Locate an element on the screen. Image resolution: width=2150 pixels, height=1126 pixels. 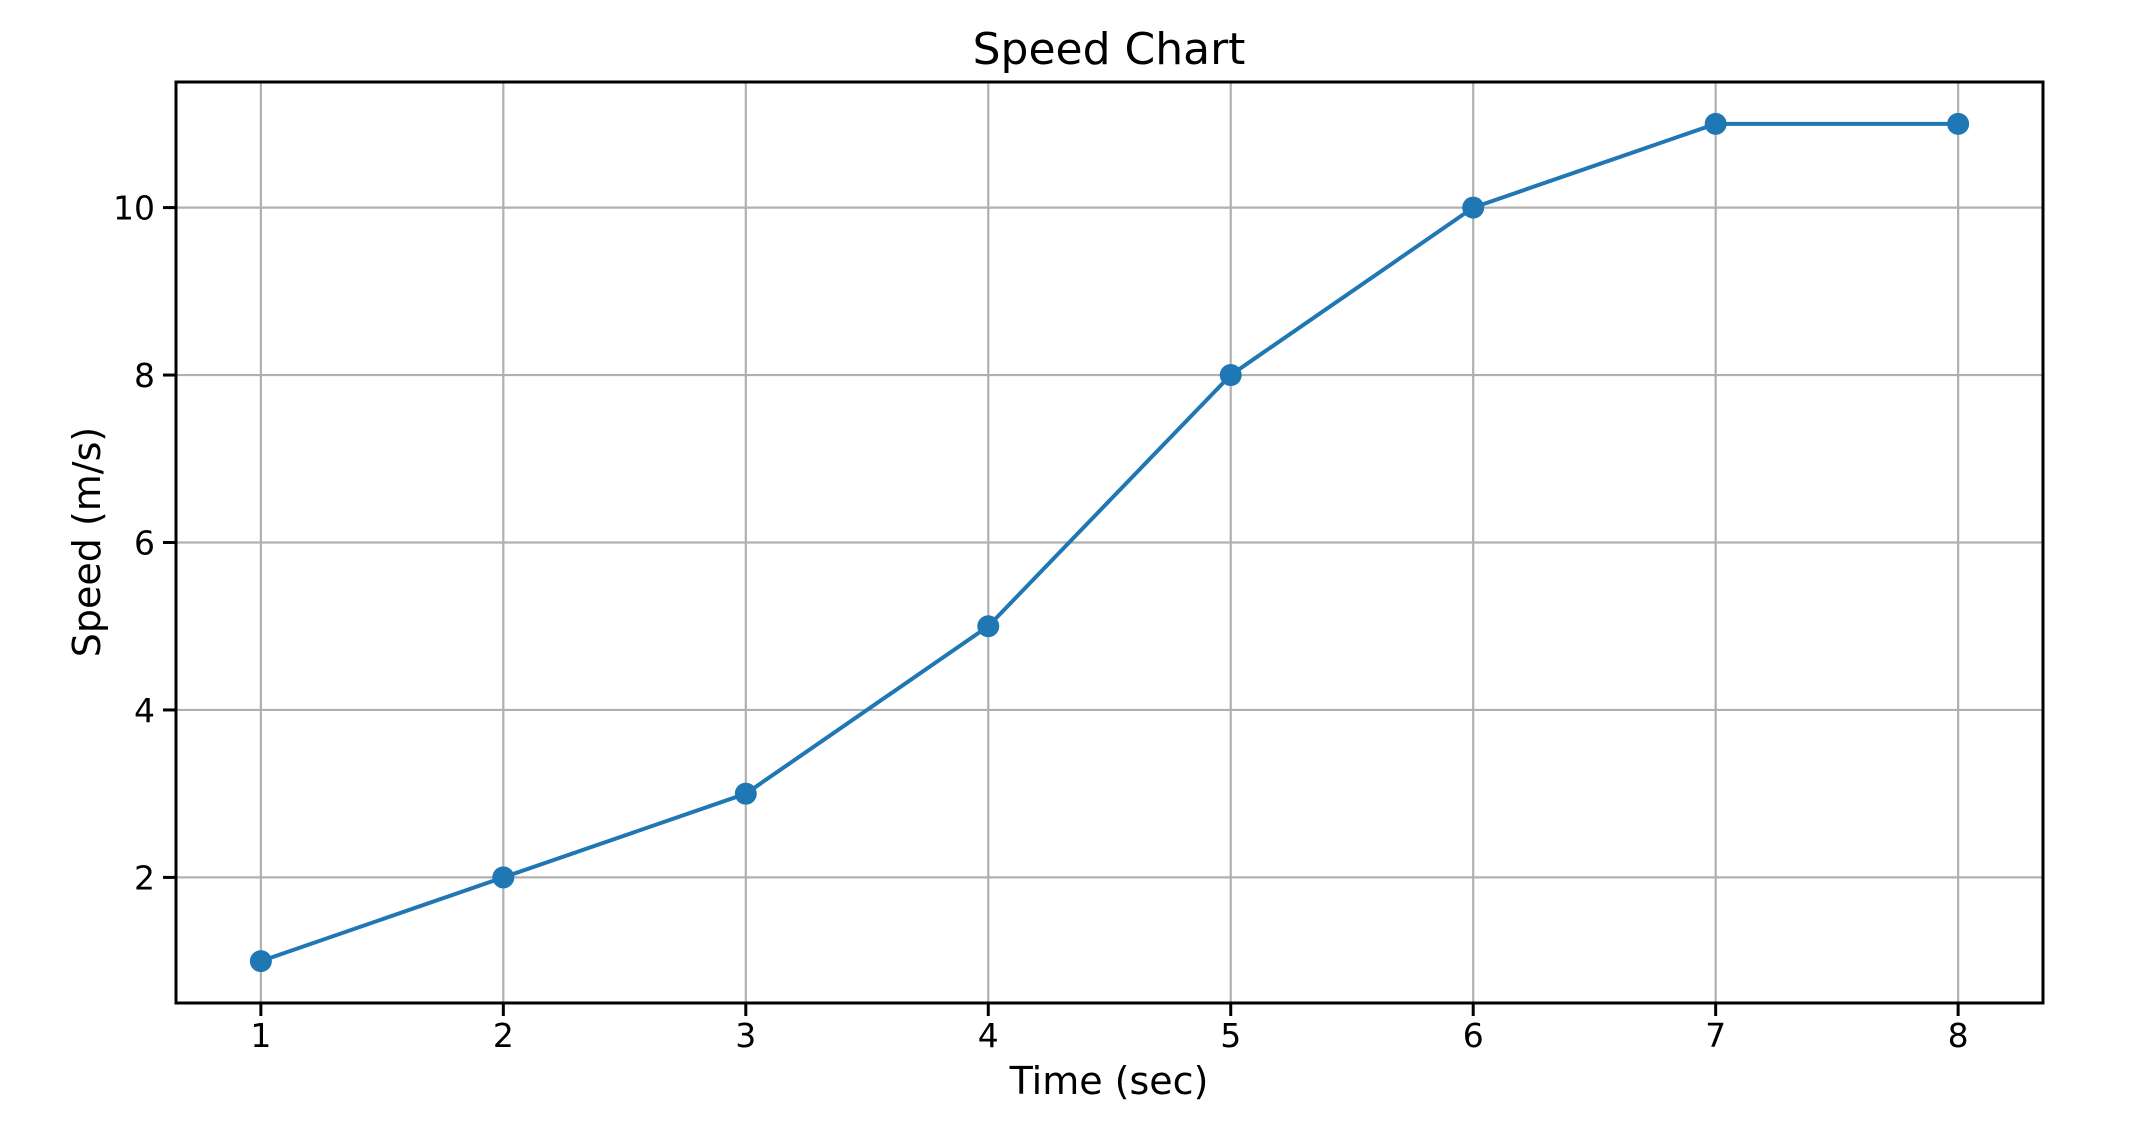
y-tick-label: 6 is located at coordinates (144, 543).